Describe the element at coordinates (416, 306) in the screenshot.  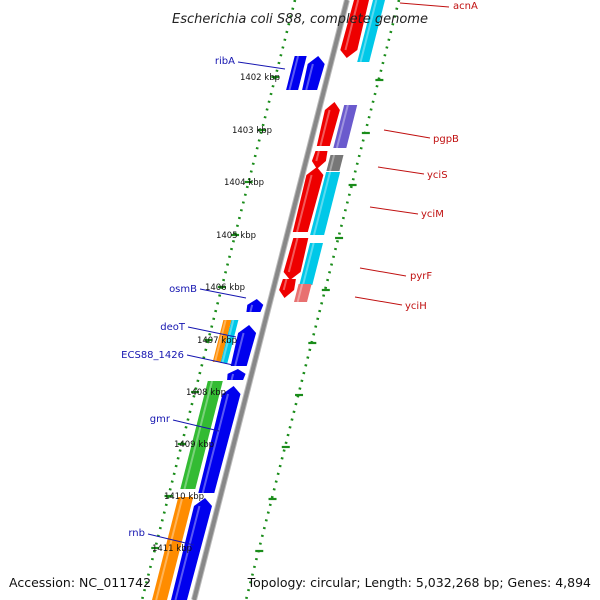
I see `gene-label-yciH: yciH` at that location.